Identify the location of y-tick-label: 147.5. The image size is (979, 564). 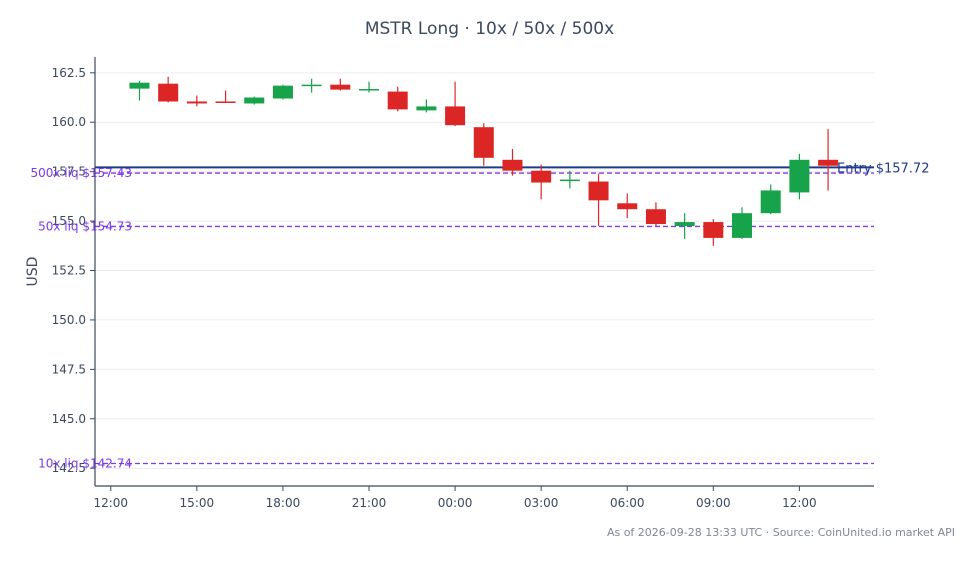
(69, 369).